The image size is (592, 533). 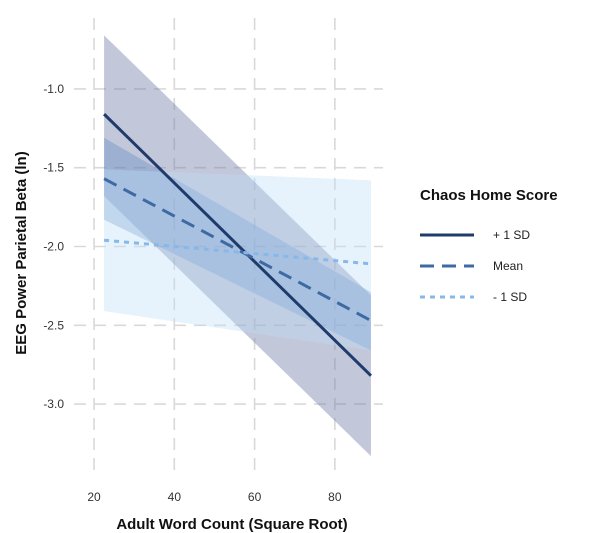 What do you see at coordinates (335, 497) in the screenshot?
I see `x-tick-label: 80` at bounding box center [335, 497].